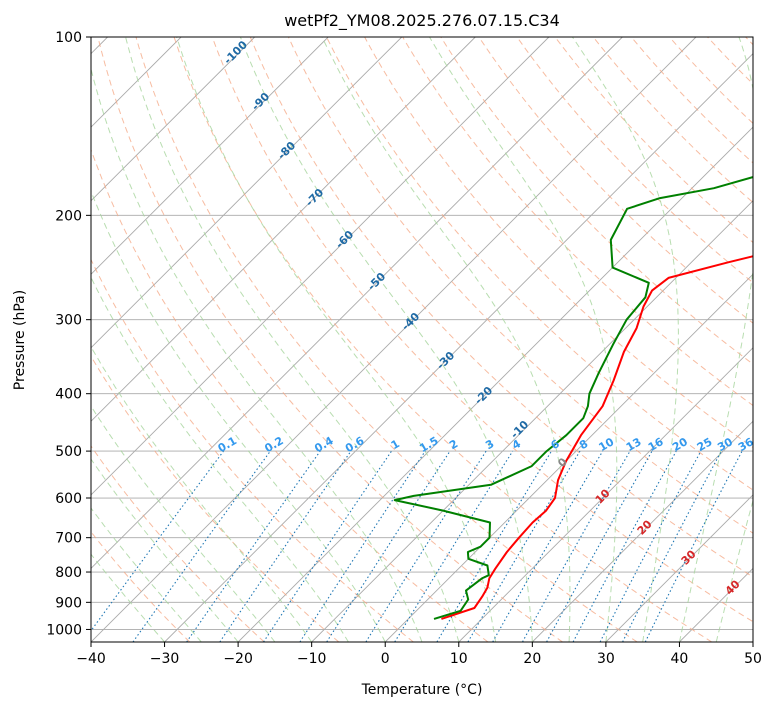  Describe the element at coordinates (68, 499) in the screenshot. I see `y-tick-label: 600` at that location.